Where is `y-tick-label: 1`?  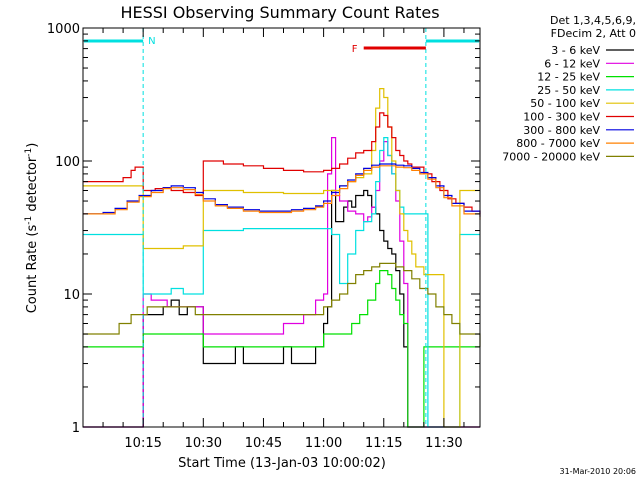
y-tick-label: 1 is located at coordinates (76, 428).